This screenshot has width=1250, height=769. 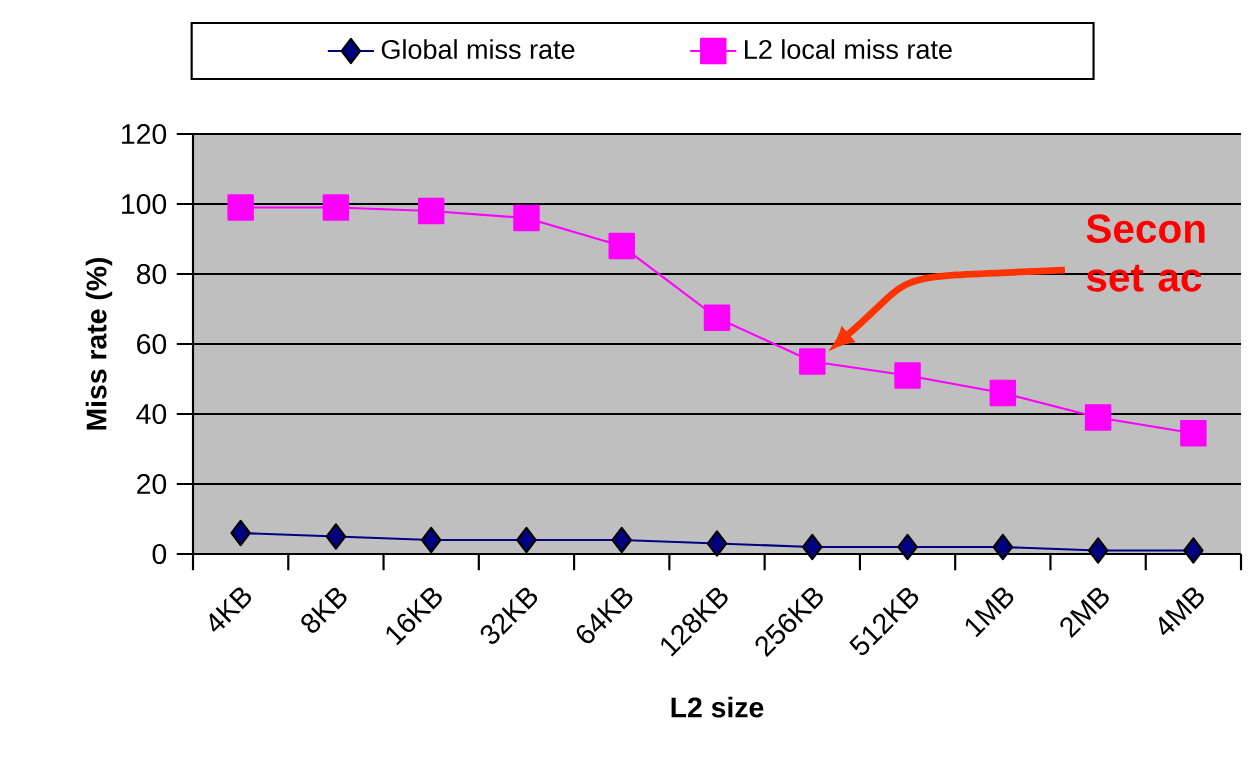 What do you see at coordinates (717, 707) in the screenshot?
I see `x-axis-title: L2 size` at bounding box center [717, 707].